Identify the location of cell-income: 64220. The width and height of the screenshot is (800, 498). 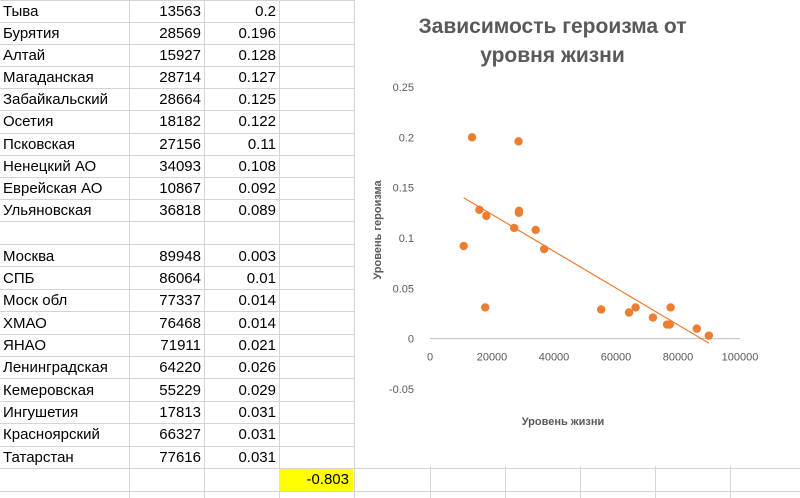
(180, 367).